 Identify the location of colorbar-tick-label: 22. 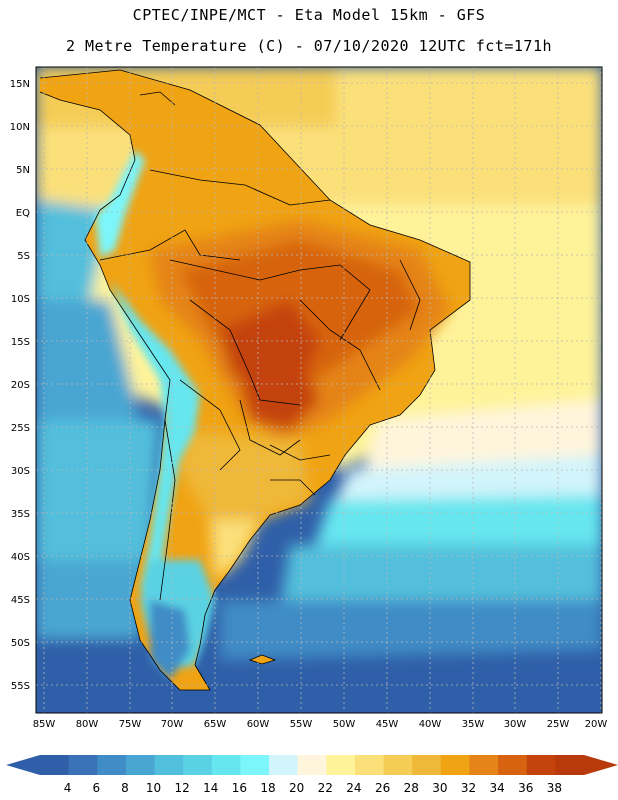
(325, 788).